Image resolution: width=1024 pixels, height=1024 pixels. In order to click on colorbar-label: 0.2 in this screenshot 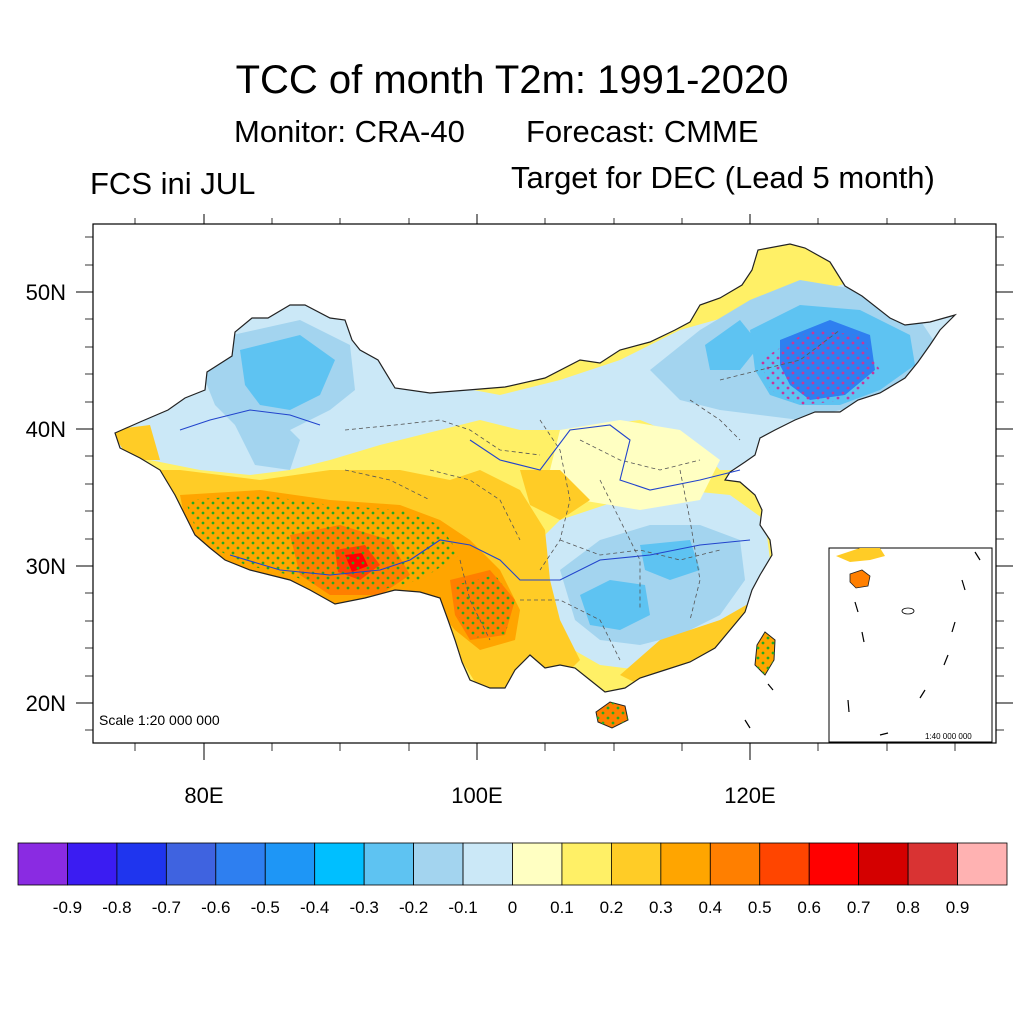, I will do `click(612, 907)`.